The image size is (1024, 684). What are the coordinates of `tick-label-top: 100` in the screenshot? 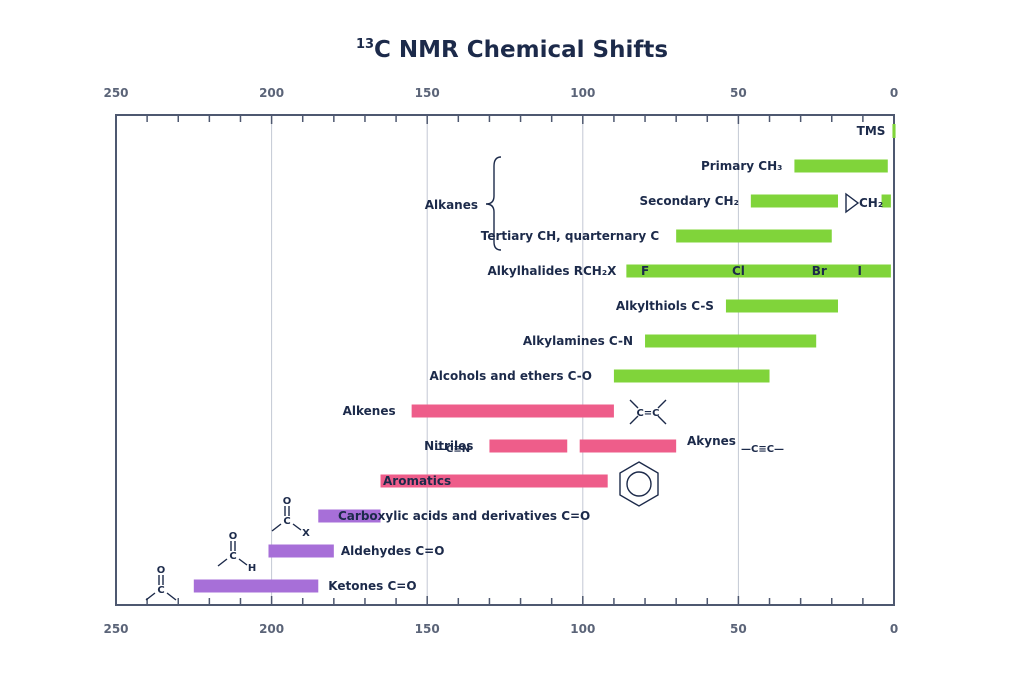 It's located at (582, 93).